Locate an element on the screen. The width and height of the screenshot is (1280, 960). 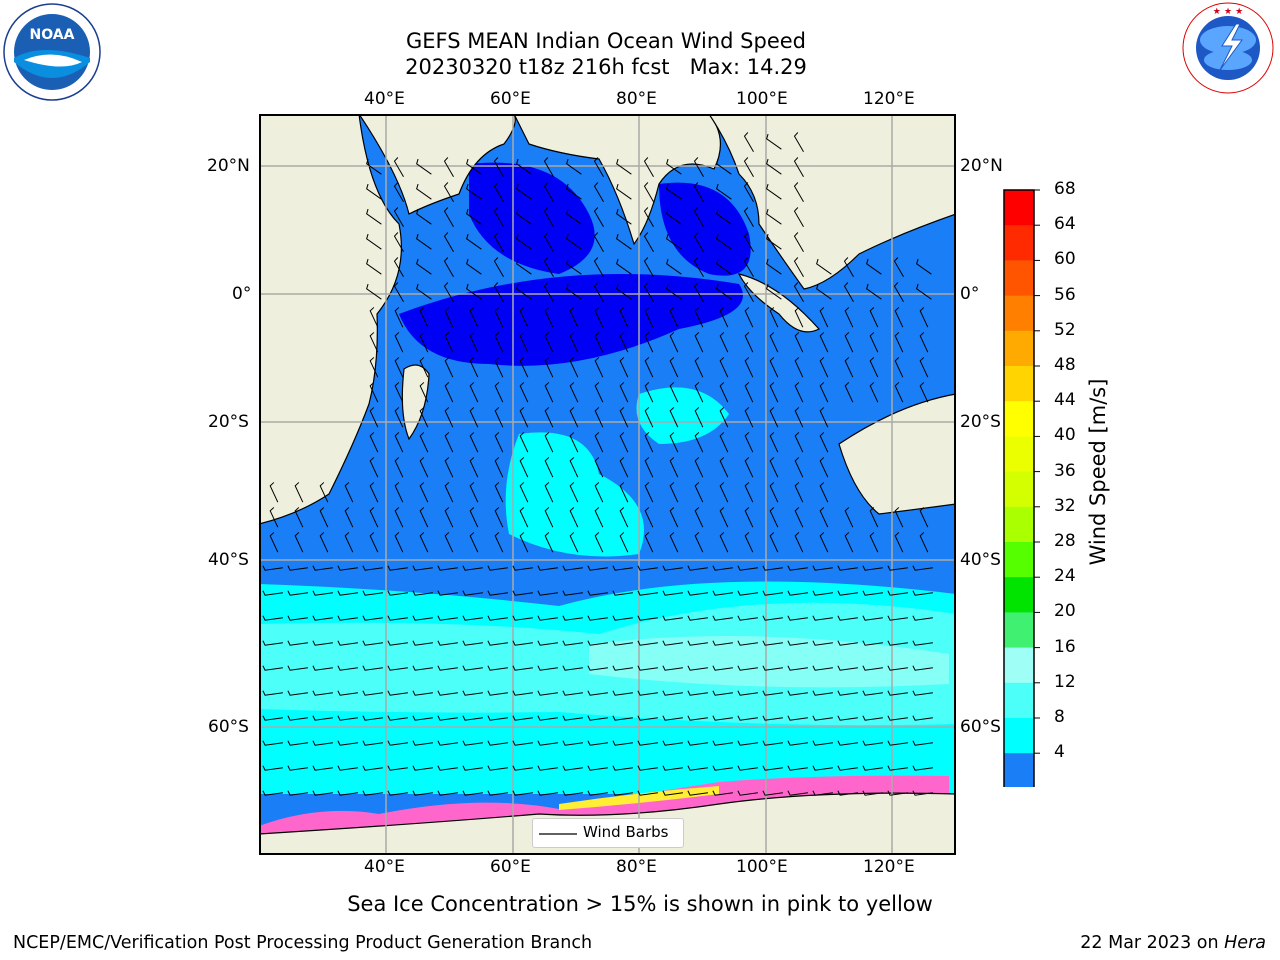
noaa-logo: NOAA is located at coordinates (52, 52).